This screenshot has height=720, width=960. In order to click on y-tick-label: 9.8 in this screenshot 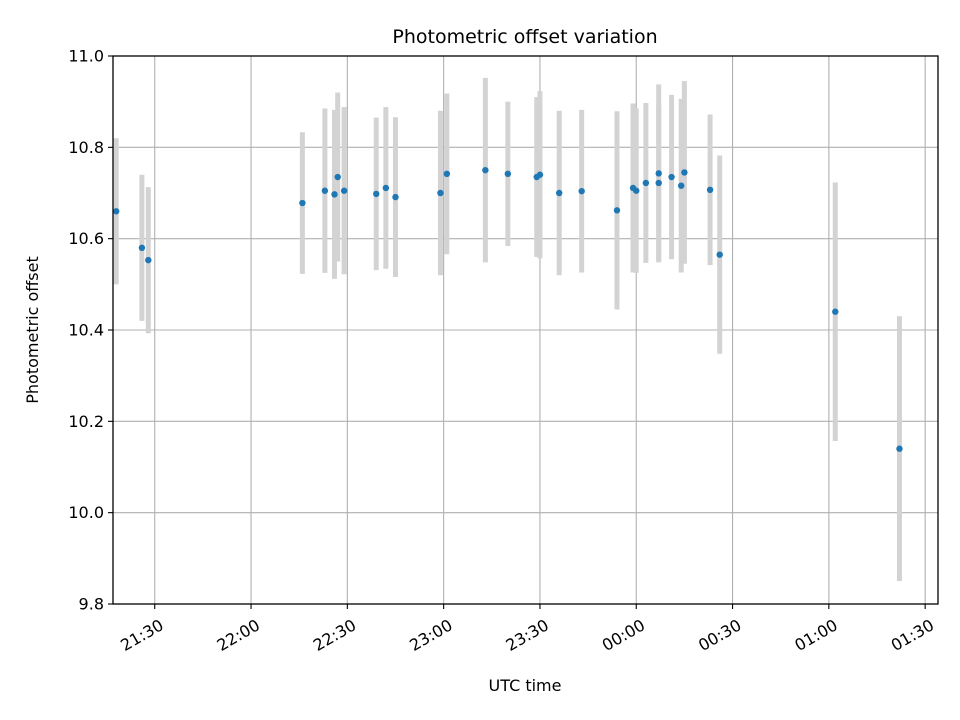, I will do `click(91, 604)`.